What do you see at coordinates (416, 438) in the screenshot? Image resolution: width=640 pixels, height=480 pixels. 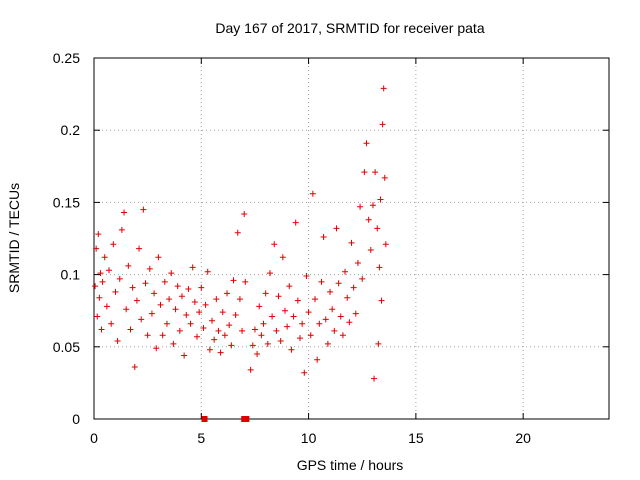 I see `x-tick-label: 15` at bounding box center [416, 438].